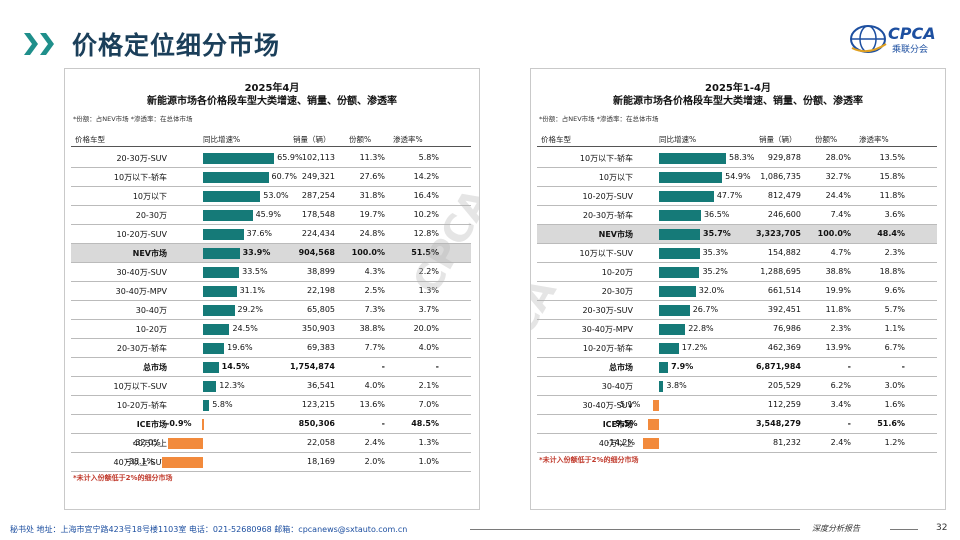 Image resolution: width=960 pixels, height=540 pixels. Describe the element at coordinates (838, 157) in the screenshot. I see `cell-share: 28.0%` at that location.